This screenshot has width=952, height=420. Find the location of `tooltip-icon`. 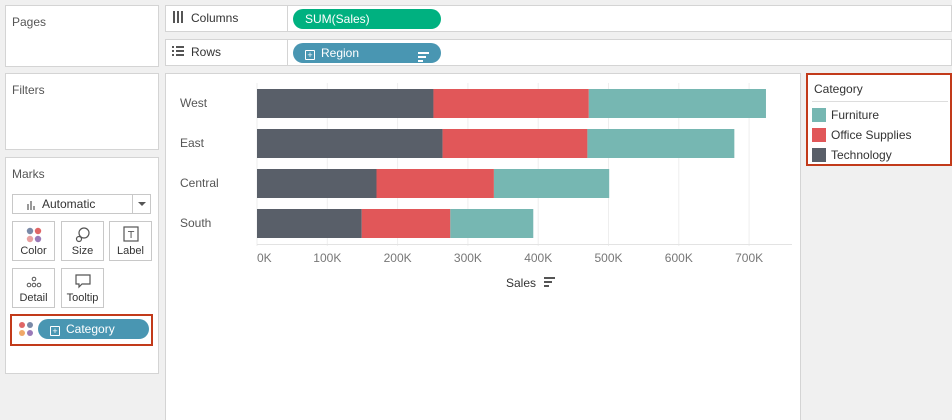

tooltip-icon is located at coordinates (82, 282).